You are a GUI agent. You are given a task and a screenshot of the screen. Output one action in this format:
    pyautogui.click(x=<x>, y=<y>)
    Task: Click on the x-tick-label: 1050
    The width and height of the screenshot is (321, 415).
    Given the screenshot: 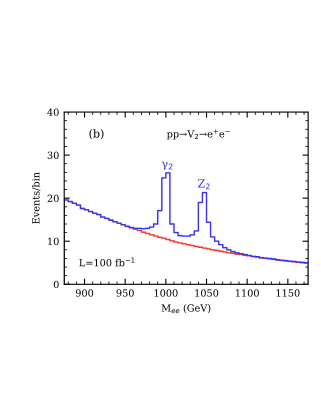 What is the action you would take?
    pyautogui.click(x=206, y=293)
    